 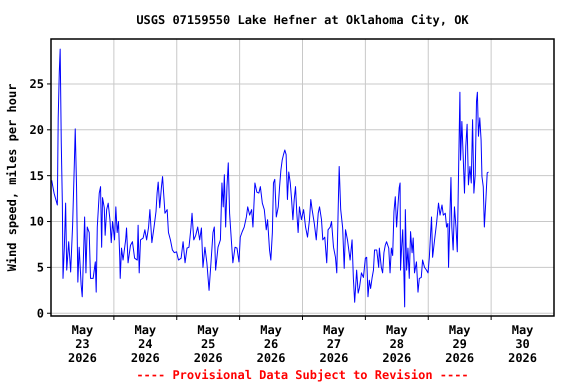 I want to click on x-tick-label: May 27 2026, so click(x=333, y=344).